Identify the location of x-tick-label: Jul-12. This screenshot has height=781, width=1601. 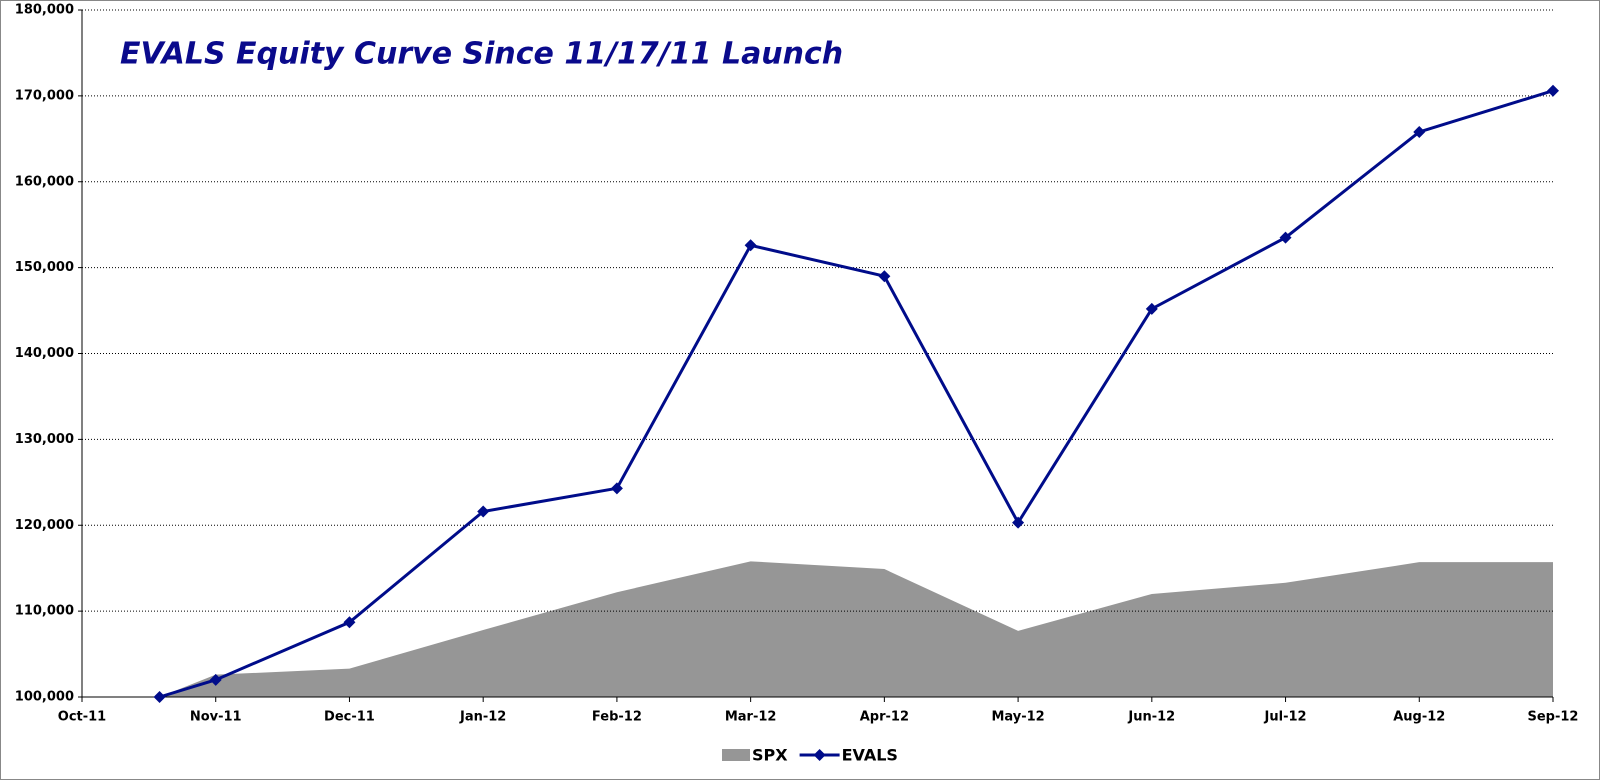
(1285, 717).